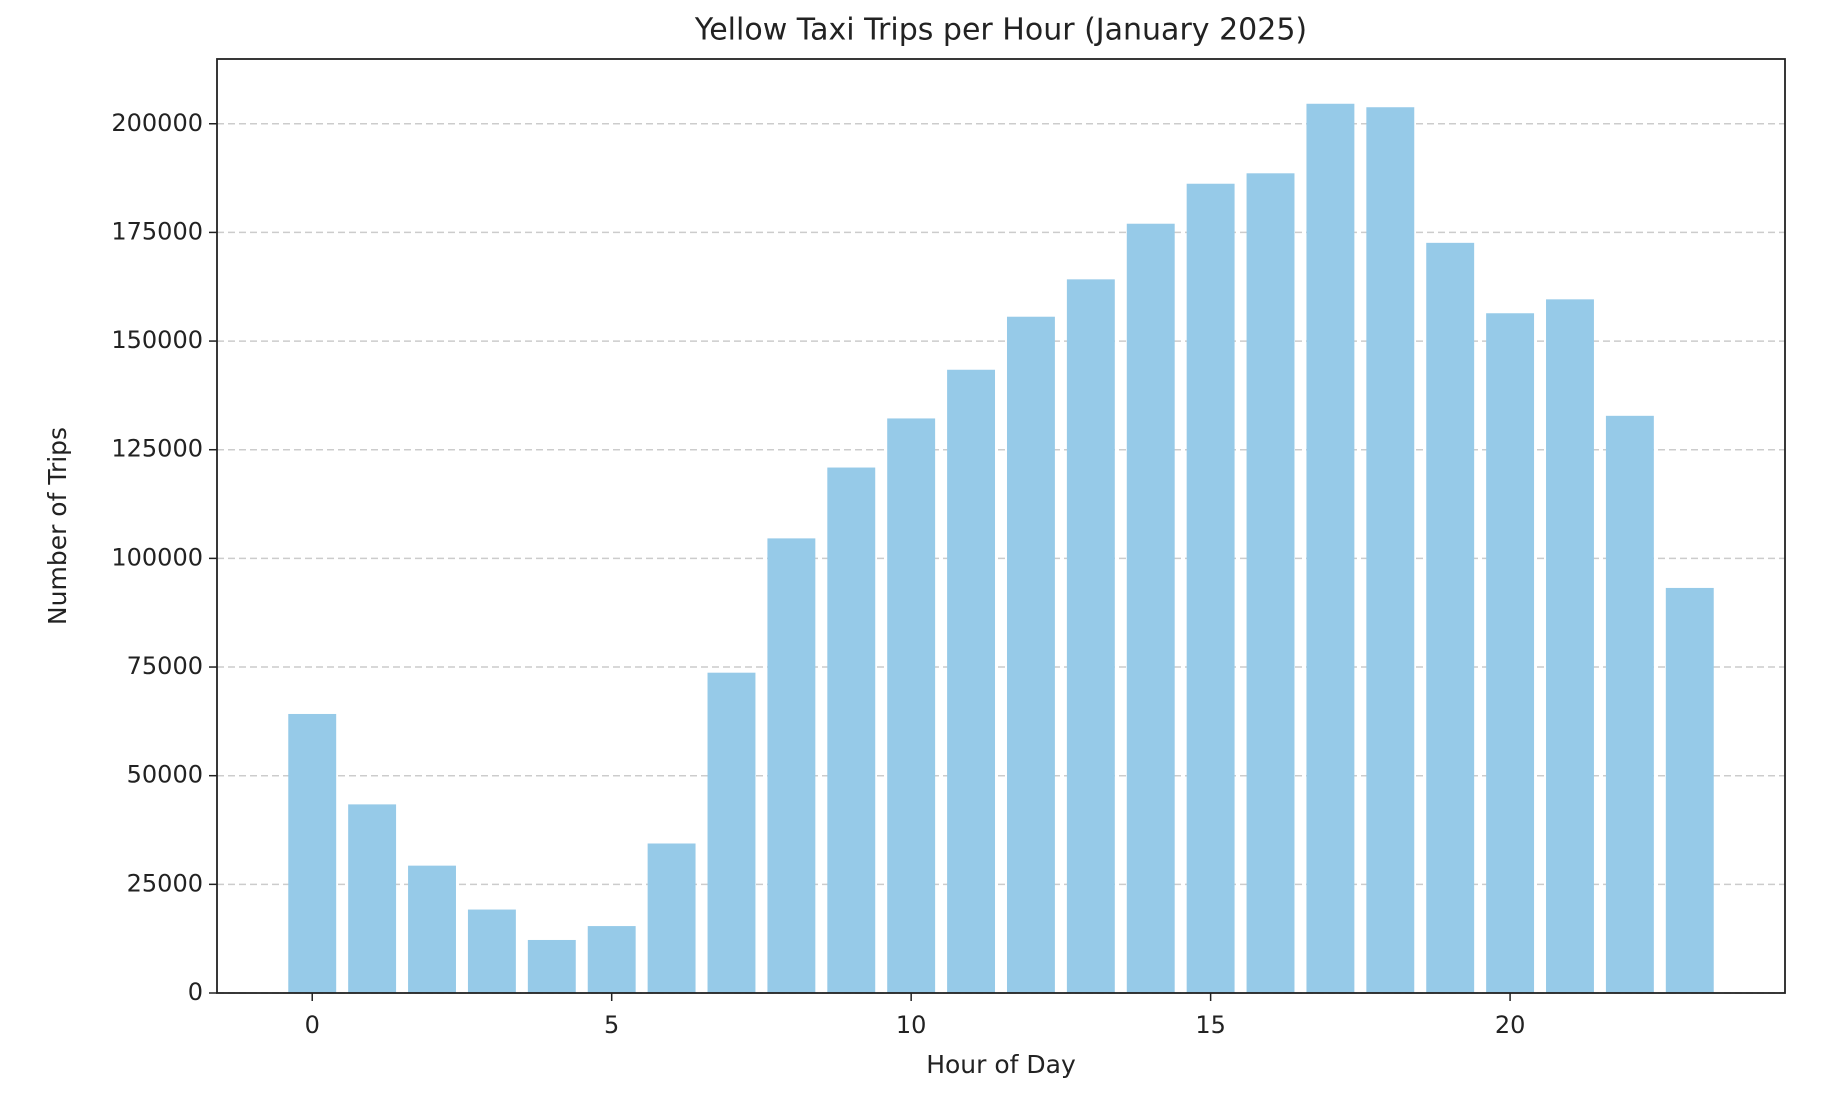 This screenshot has height=1108, width=1826. What do you see at coordinates (195, 992) in the screenshot?
I see `y-tick-label: 0` at bounding box center [195, 992].